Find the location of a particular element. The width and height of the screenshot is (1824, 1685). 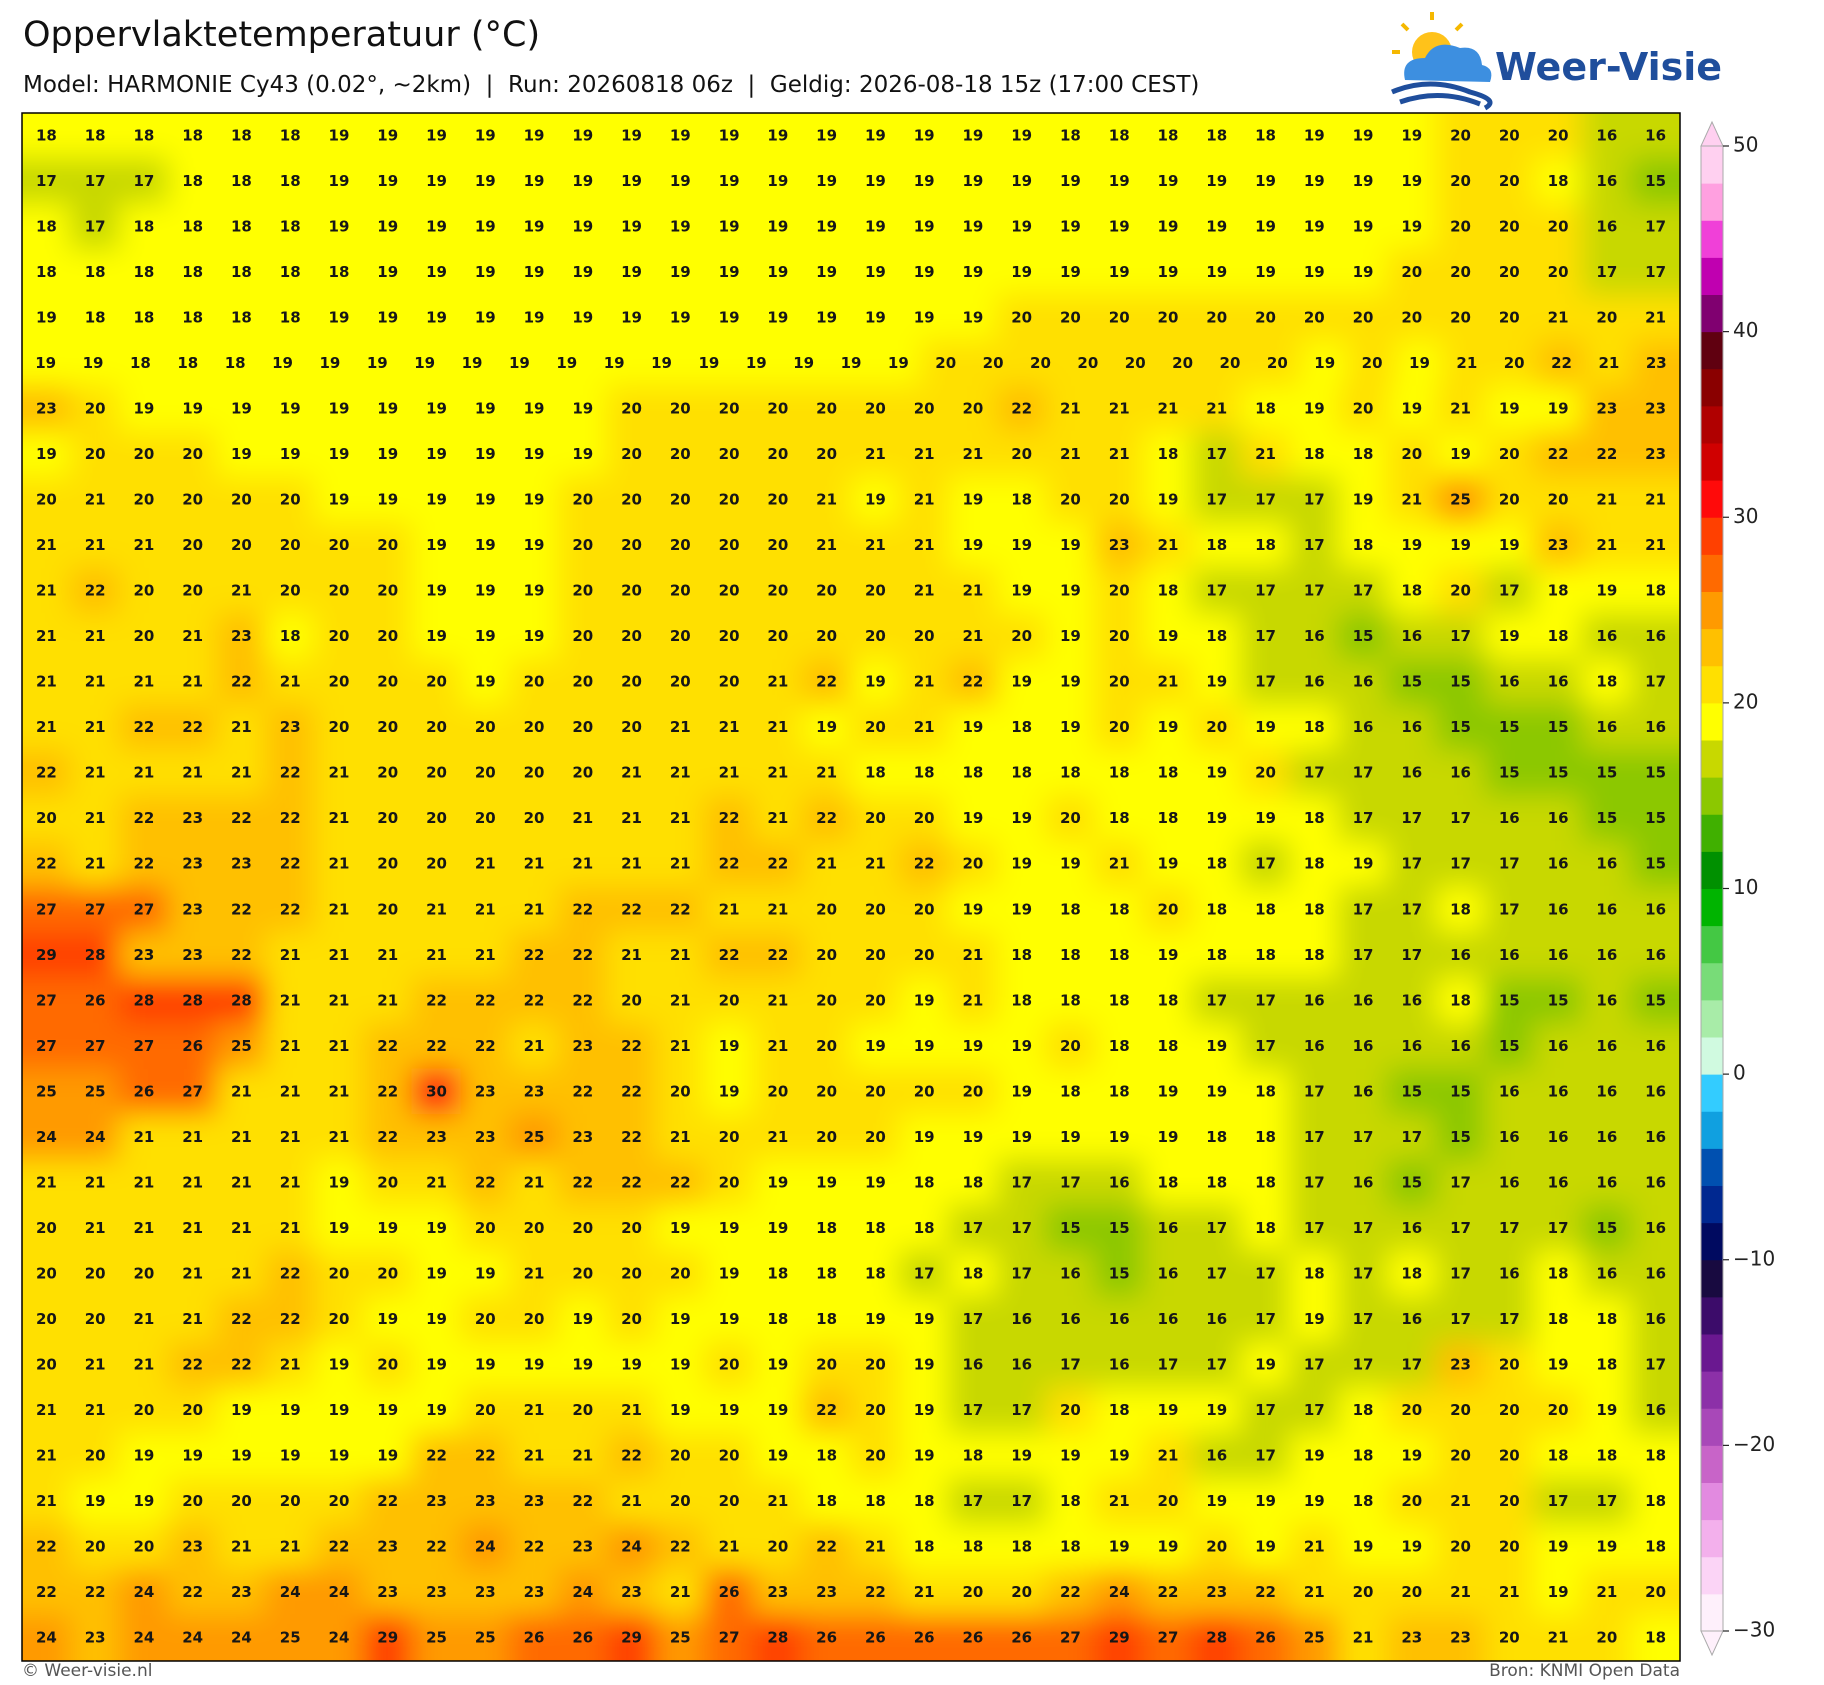

temperature-label: 29 is located at coordinates (631, 1638).